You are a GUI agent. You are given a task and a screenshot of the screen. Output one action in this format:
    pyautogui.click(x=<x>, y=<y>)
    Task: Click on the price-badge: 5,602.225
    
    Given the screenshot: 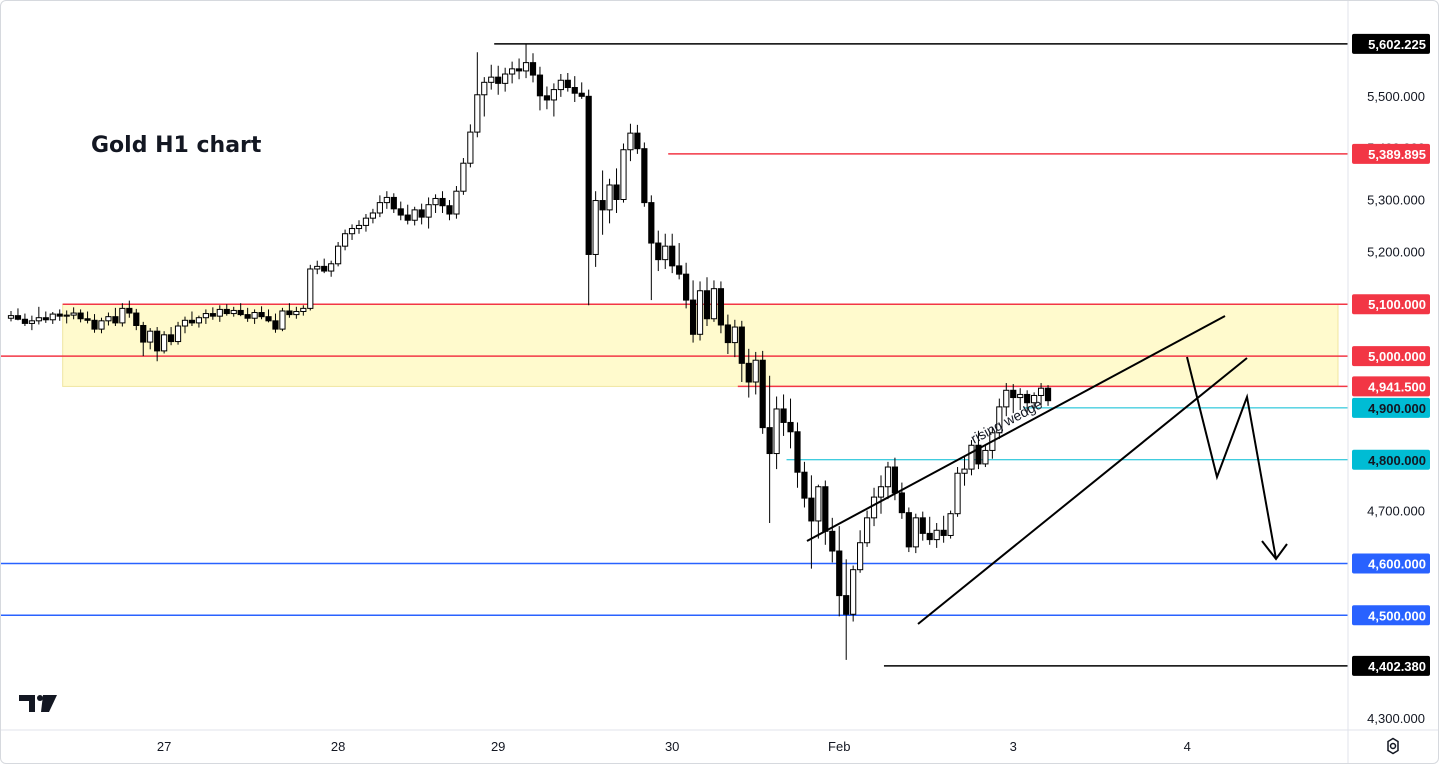 What is the action you would take?
    pyautogui.click(x=1391, y=43)
    